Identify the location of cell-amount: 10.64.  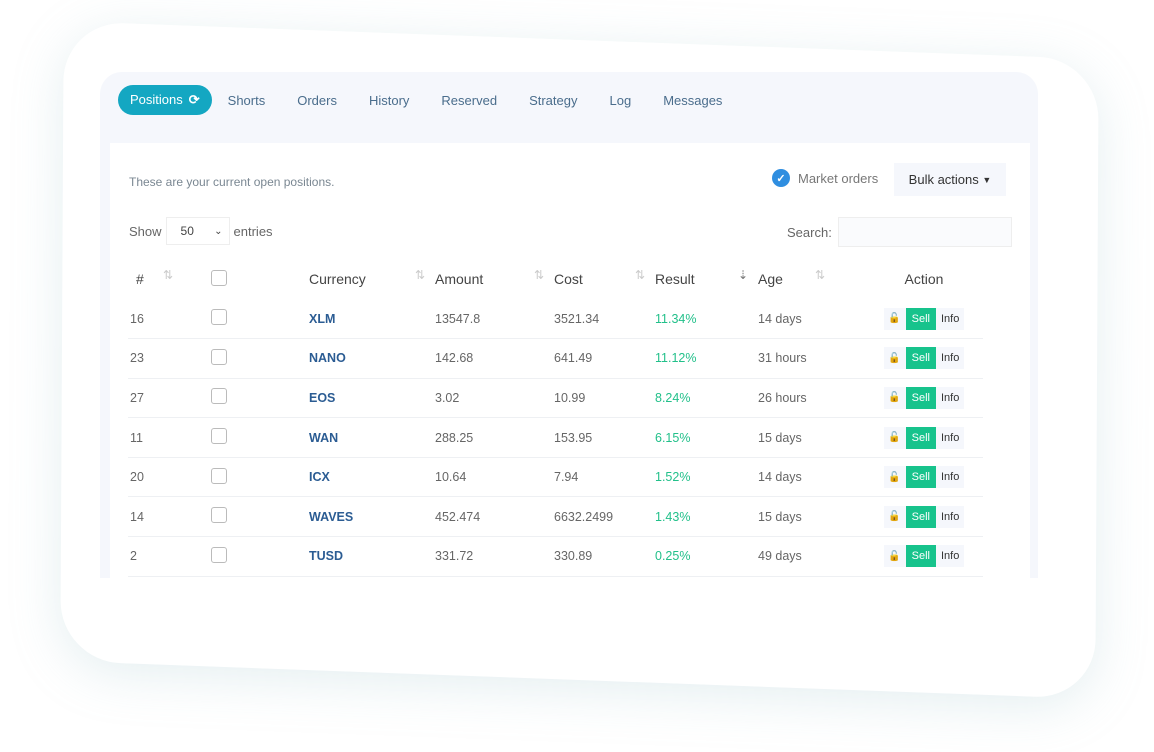
(494, 477).